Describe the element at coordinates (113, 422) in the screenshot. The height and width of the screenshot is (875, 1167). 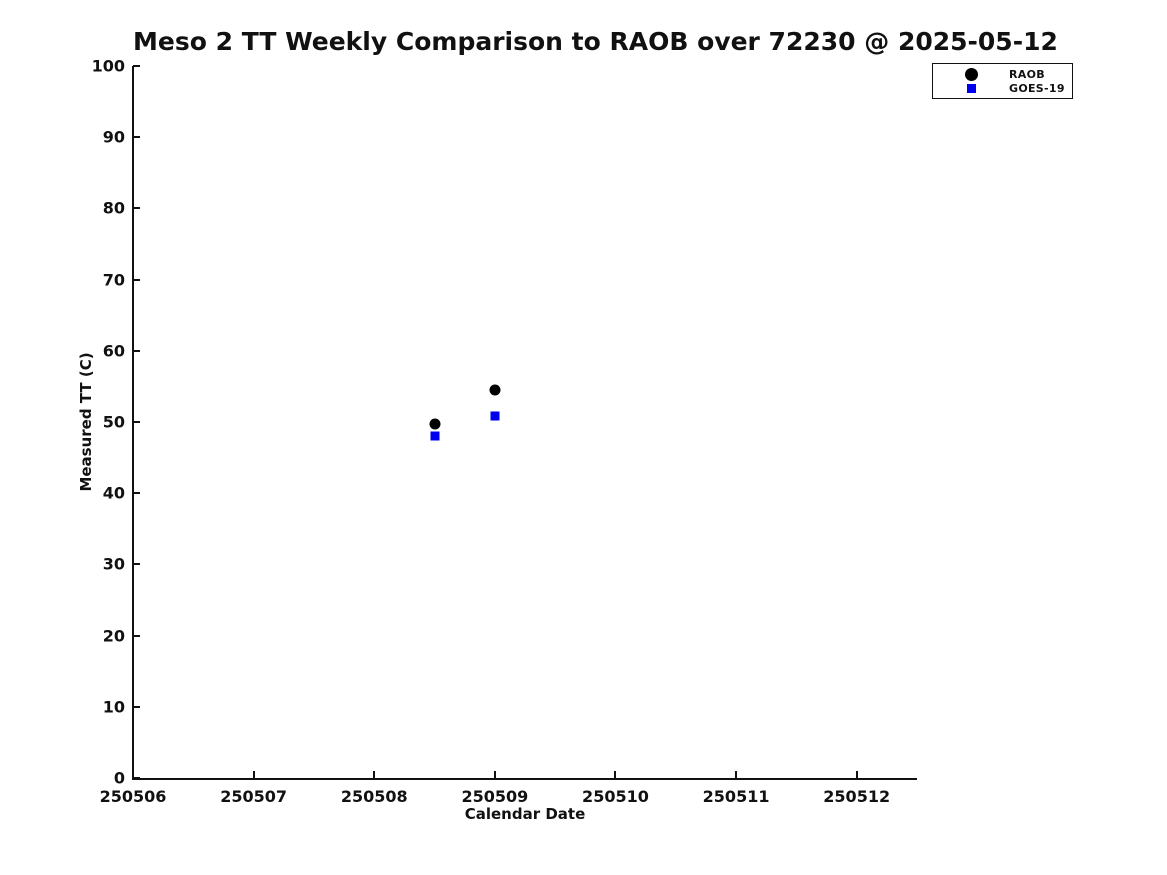
I see `y-tick-label: 50` at that location.